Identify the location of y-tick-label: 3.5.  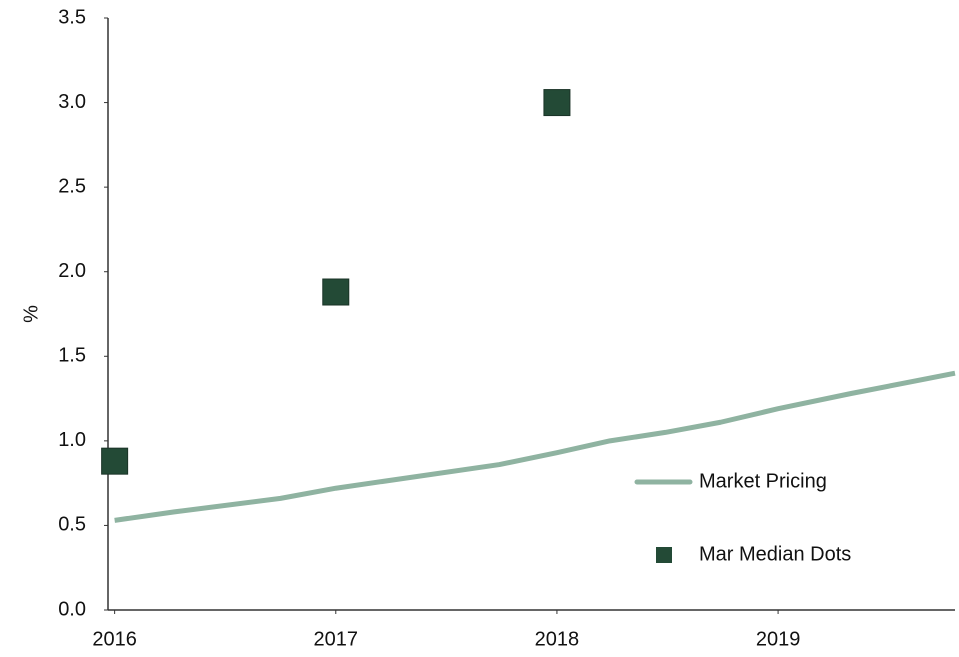
(72, 17).